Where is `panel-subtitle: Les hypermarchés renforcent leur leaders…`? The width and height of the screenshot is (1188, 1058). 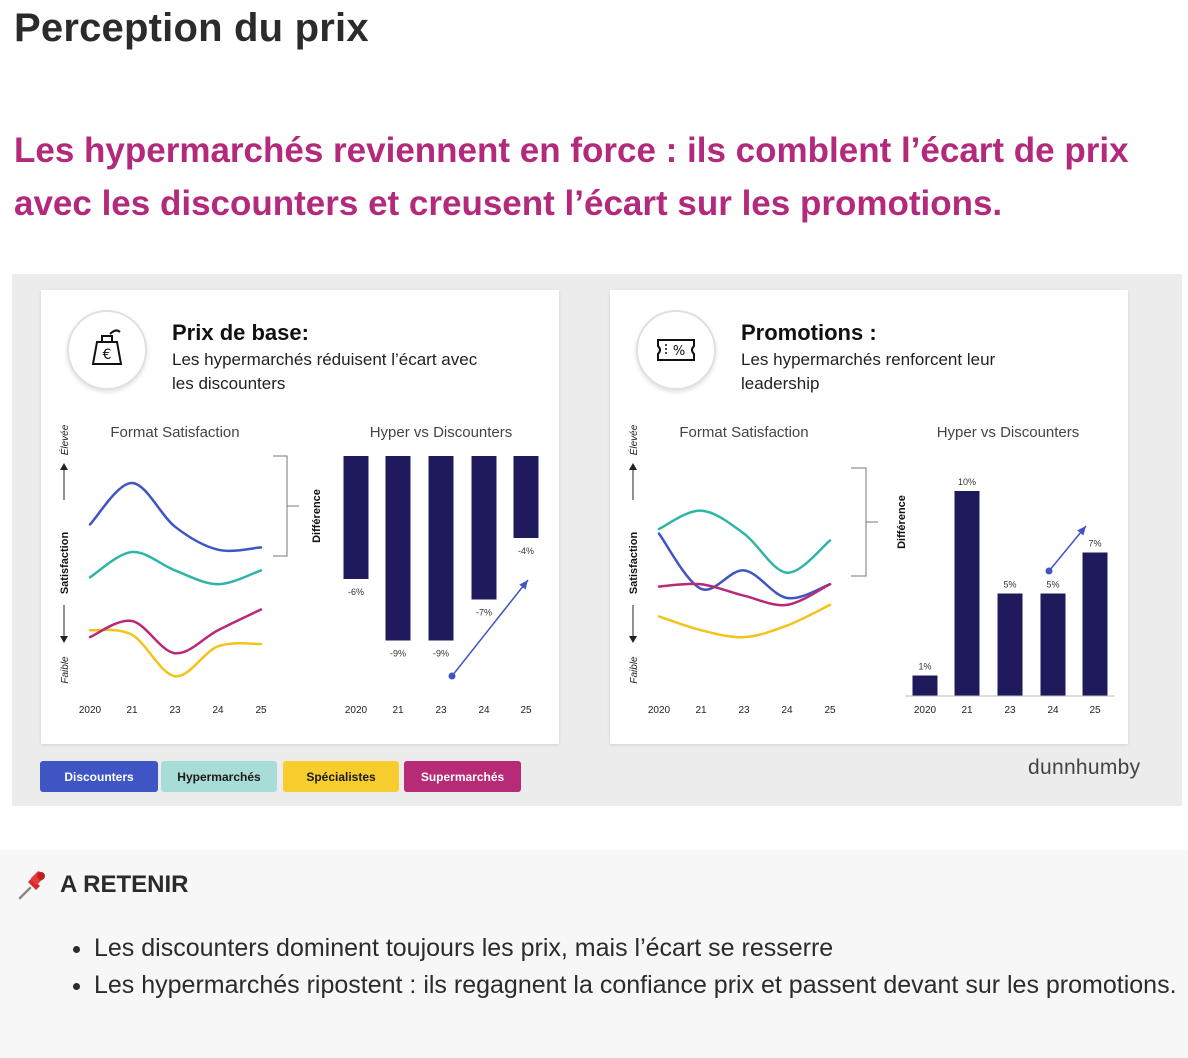
panel-subtitle: Les hypermarchés renforcent leur leaders… is located at coordinates (868, 371).